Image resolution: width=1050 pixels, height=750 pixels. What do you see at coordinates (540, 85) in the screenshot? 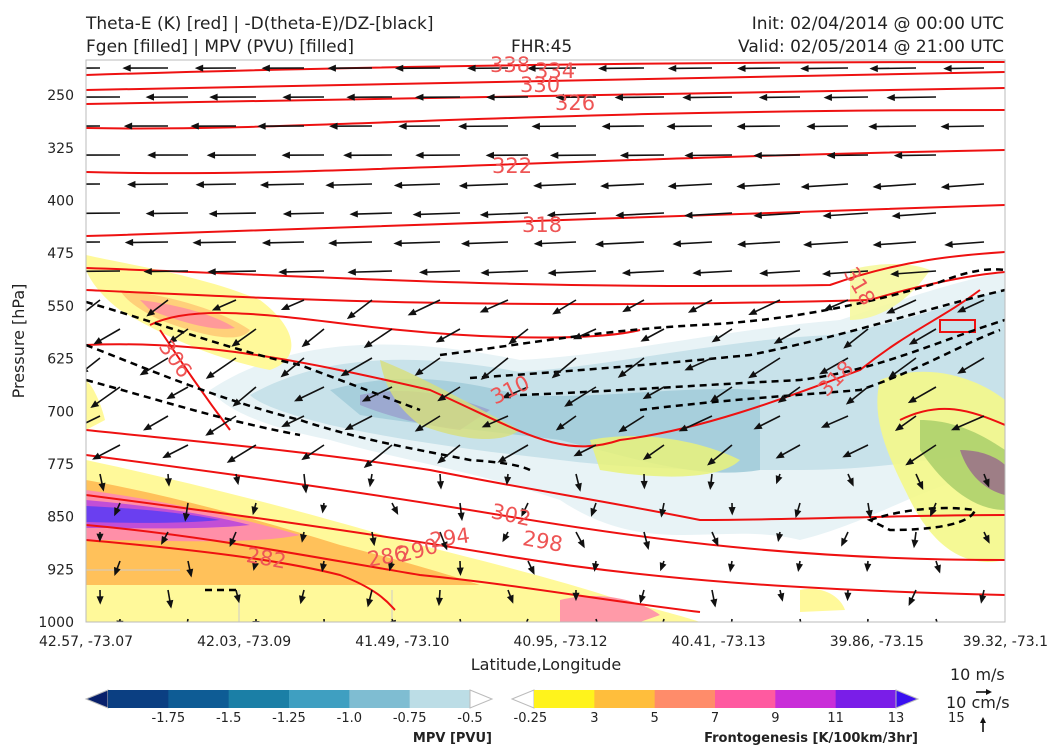
I see `contour-label-330: 330` at bounding box center [540, 85].